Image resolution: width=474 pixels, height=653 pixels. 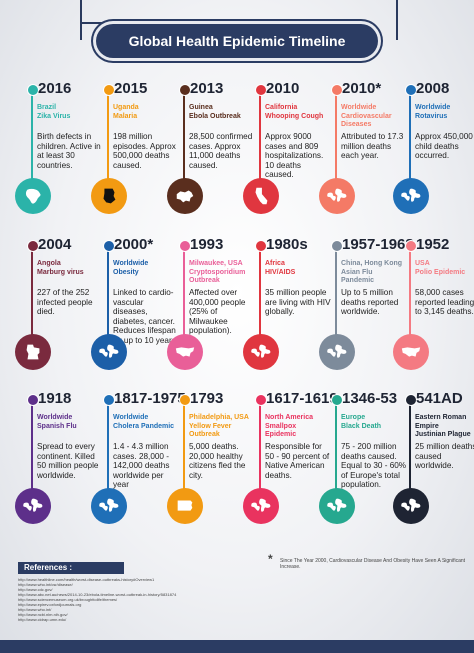 I want to click on timeline-label: Brazil Zika Virus, so click(x=54, y=112).